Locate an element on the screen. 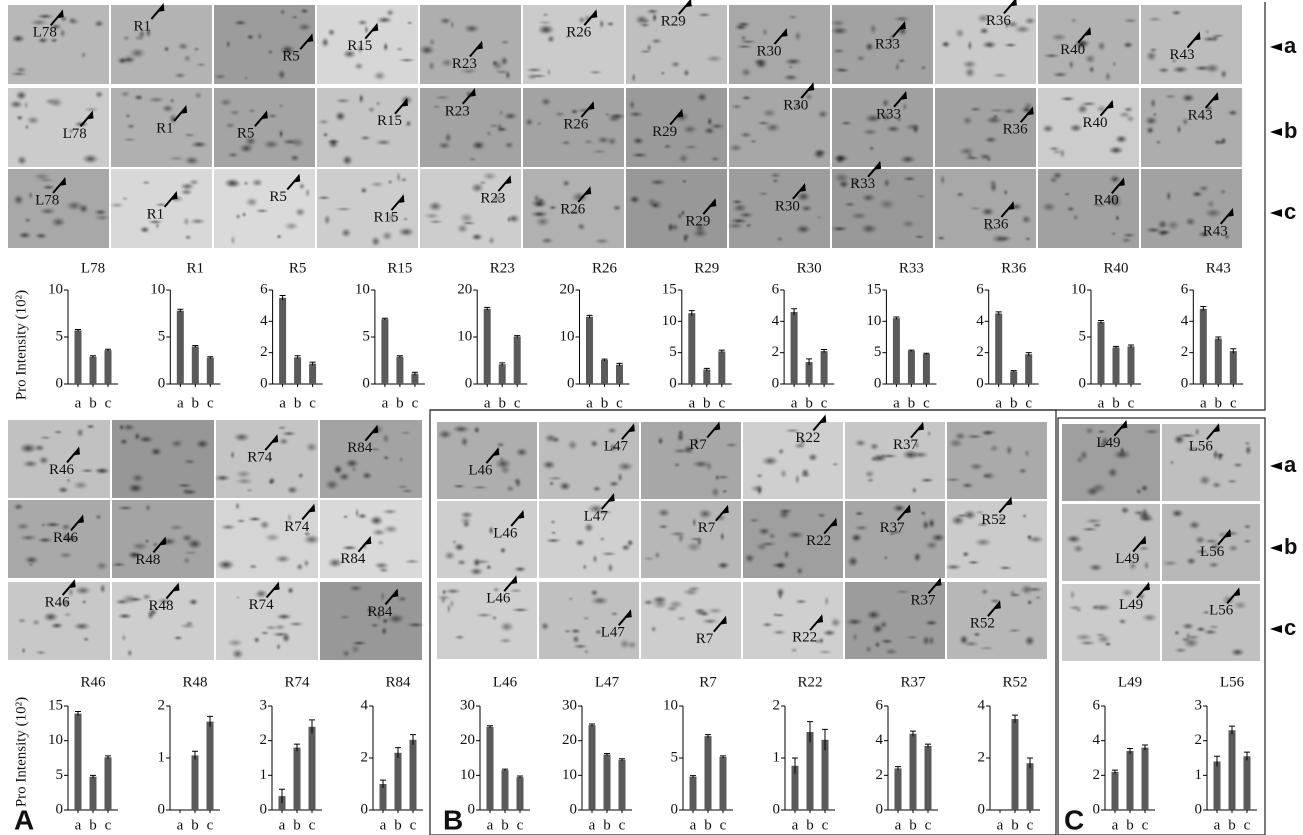 Image resolution: width=1303 pixels, height=835 pixels. spot-label: R26 is located at coordinates (579, 33).